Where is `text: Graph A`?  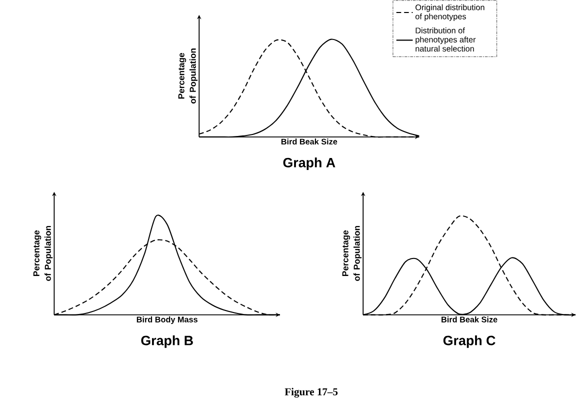 text: Graph A is located at coordinates (309, 163).